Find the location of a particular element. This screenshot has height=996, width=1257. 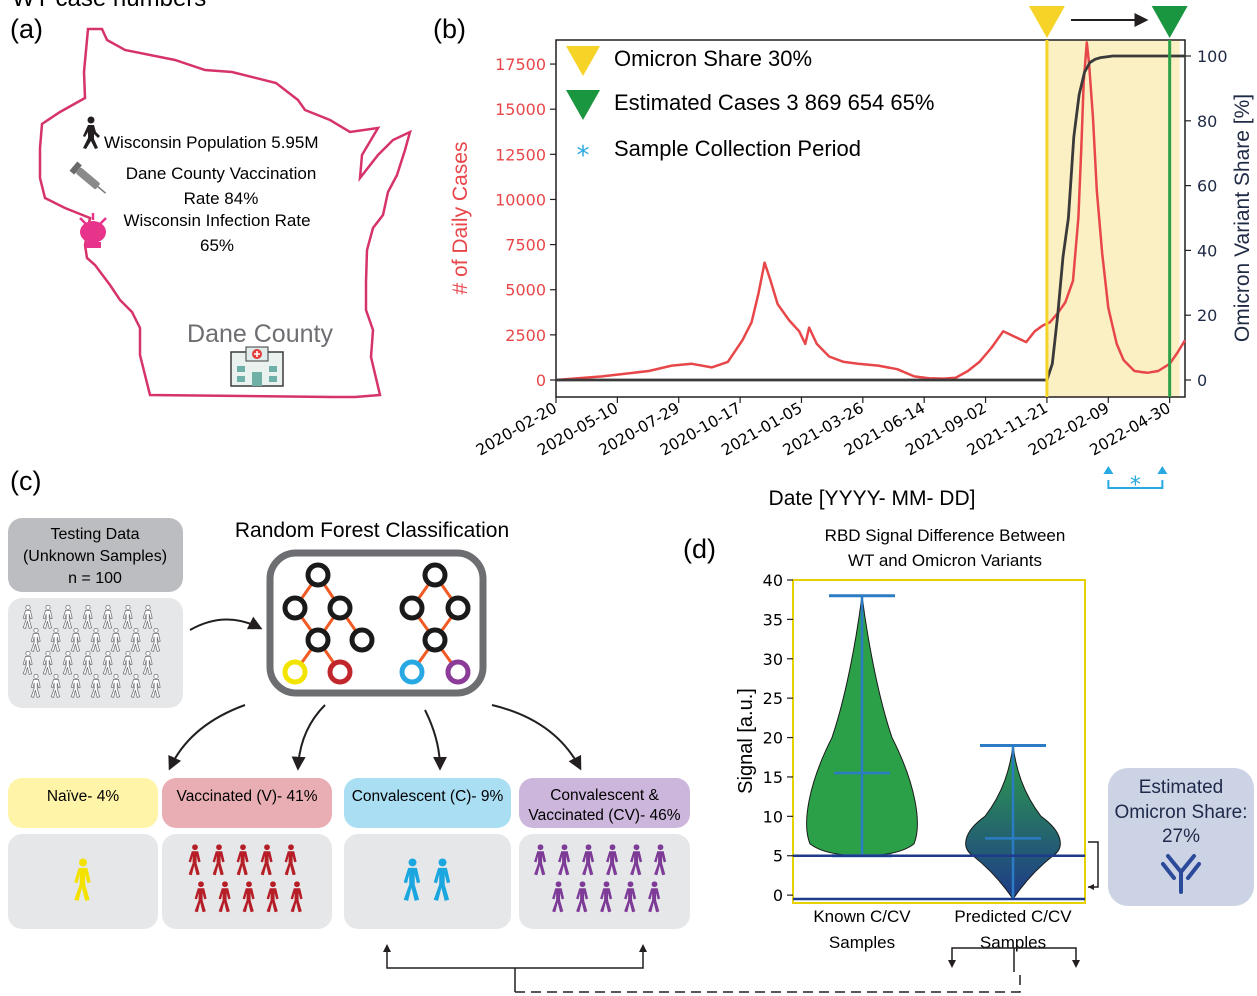

y-tick-label: 40 is located at coordinates (773, 580).